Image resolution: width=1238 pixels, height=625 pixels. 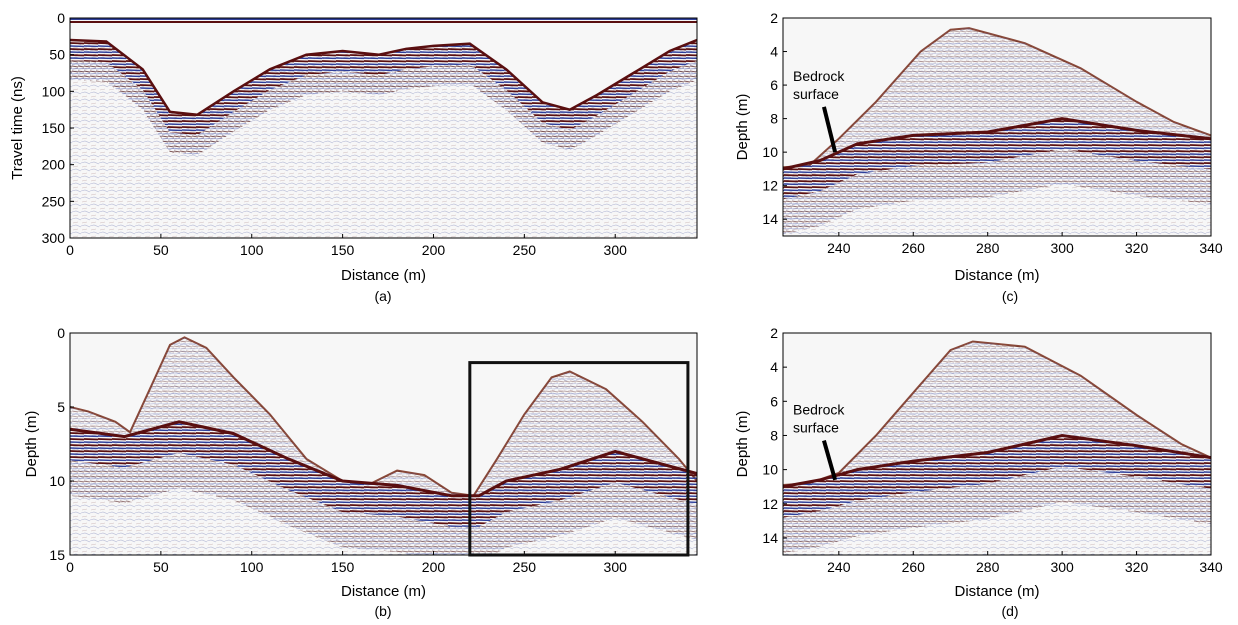 I want to click on panel-label-d: (d), so click(x=1009, y=611).